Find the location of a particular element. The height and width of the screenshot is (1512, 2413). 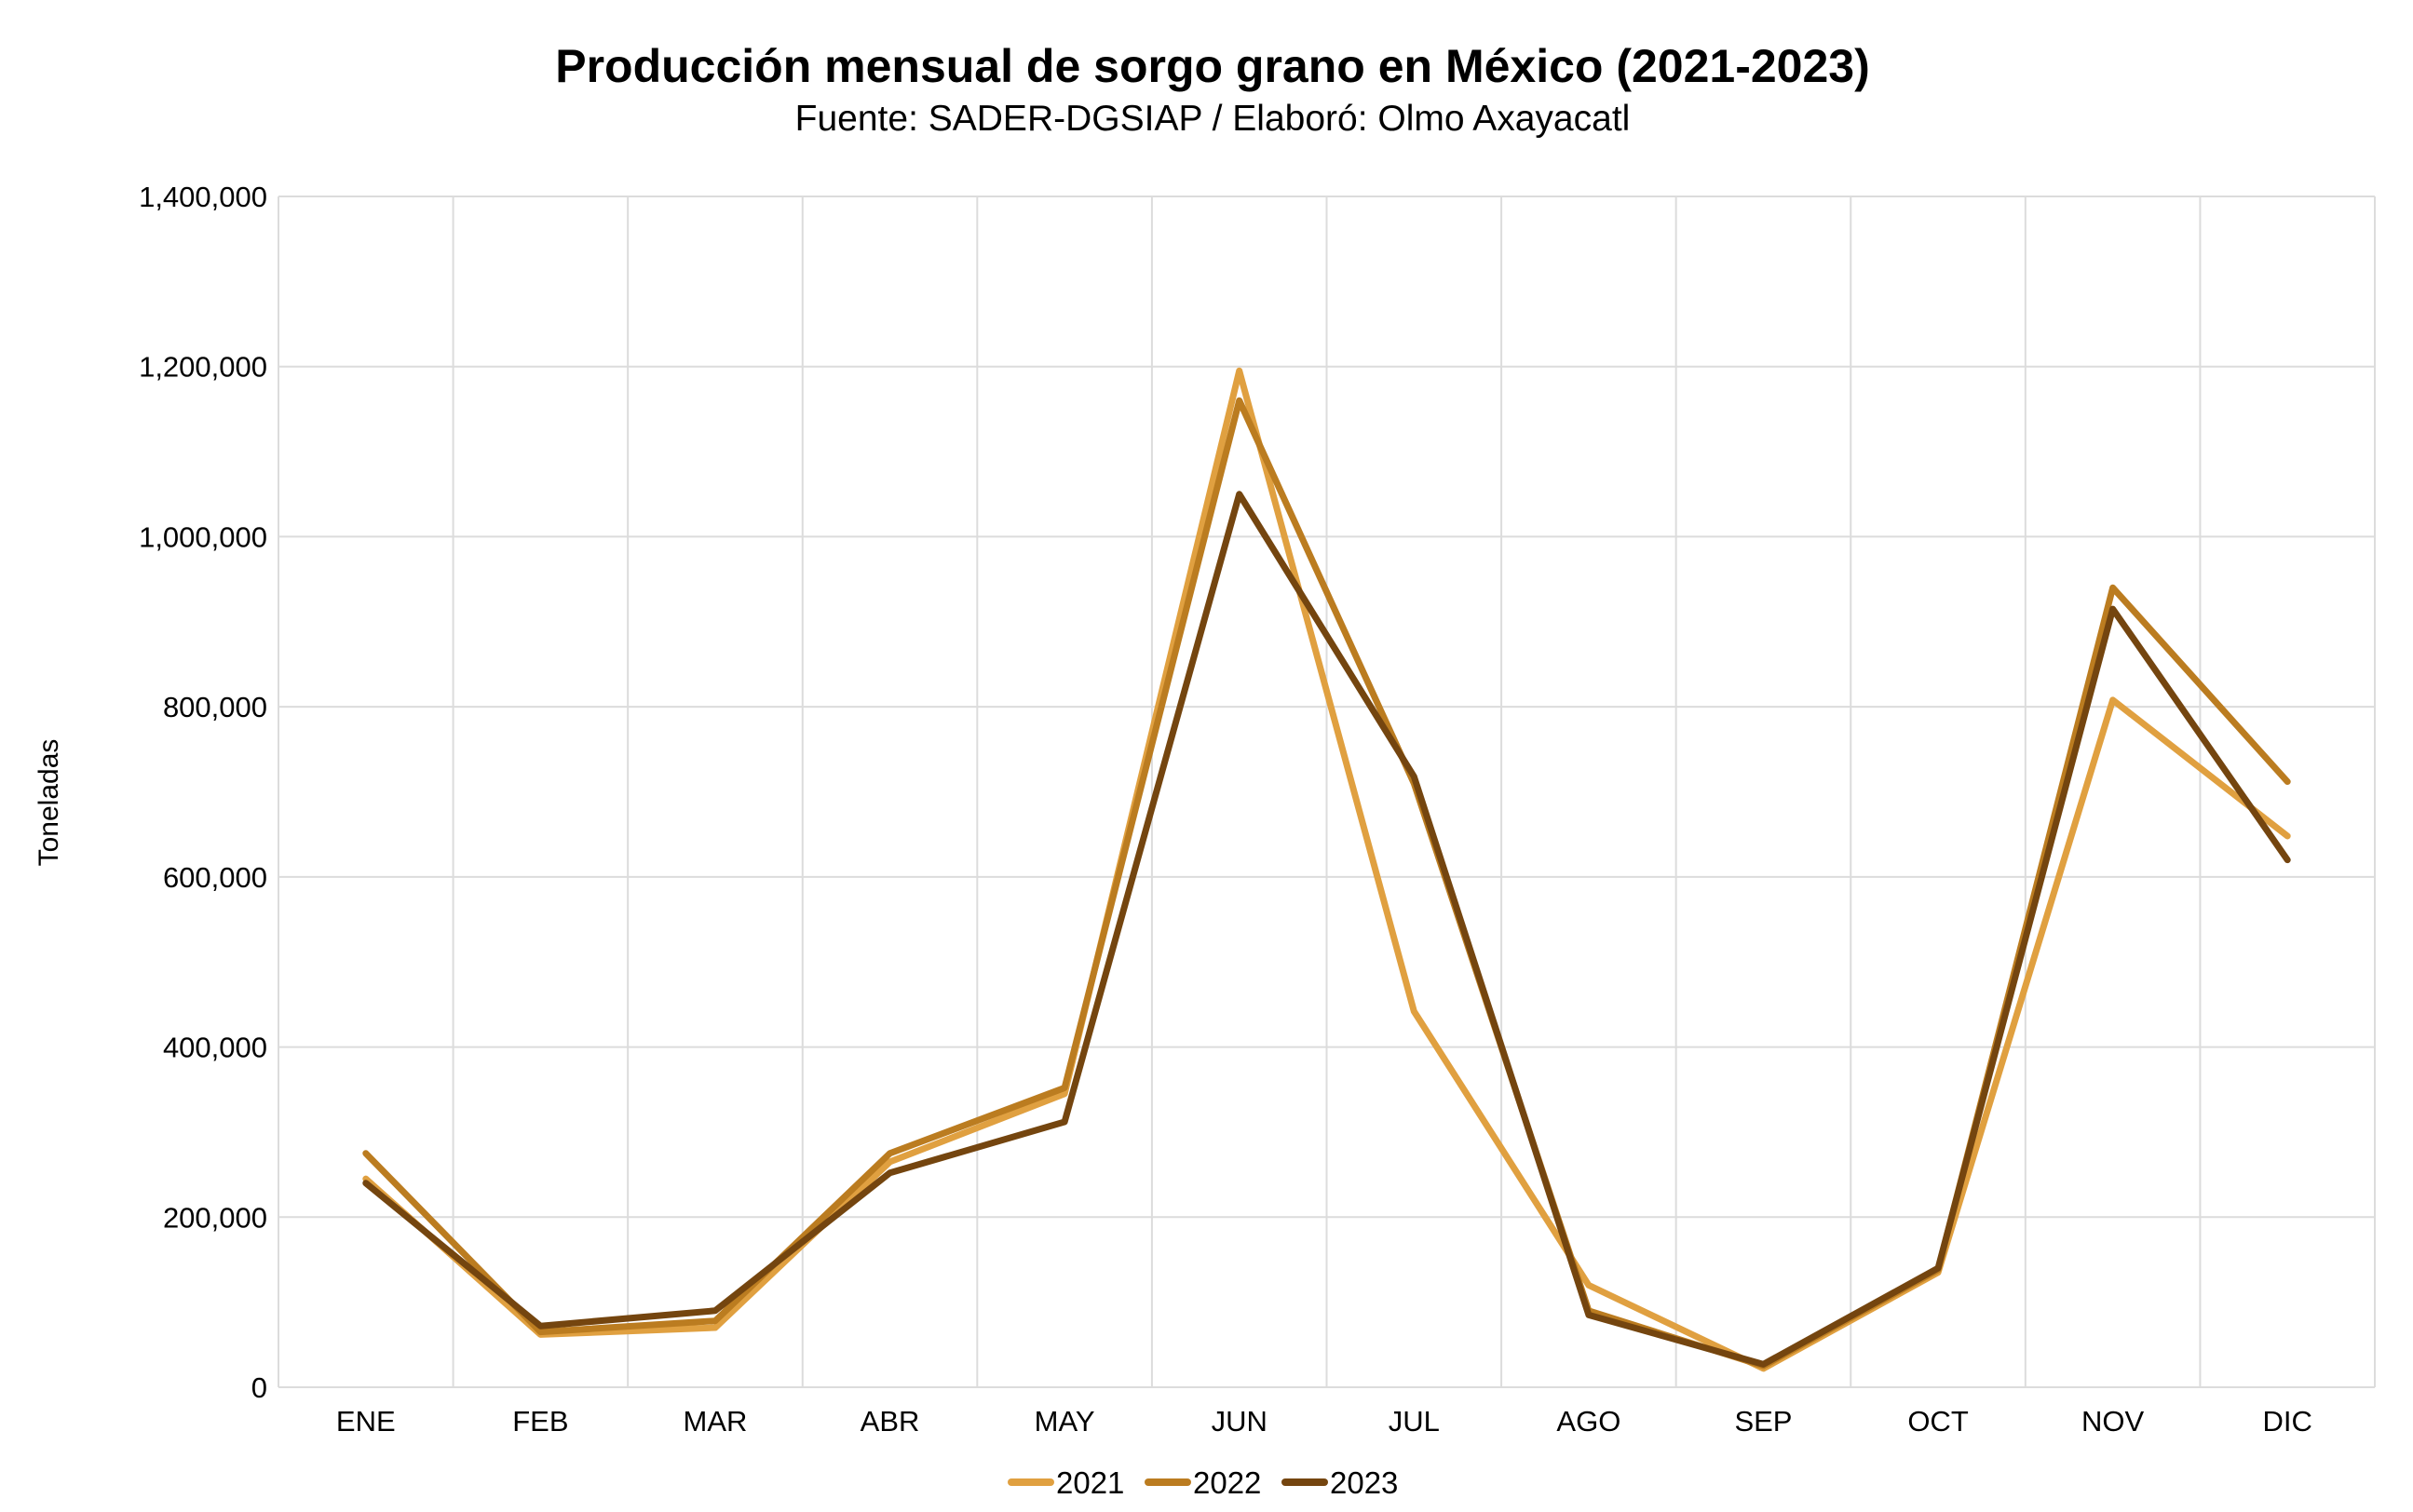

x-tick-label: MAY is located at coordinates (1065, 1422).